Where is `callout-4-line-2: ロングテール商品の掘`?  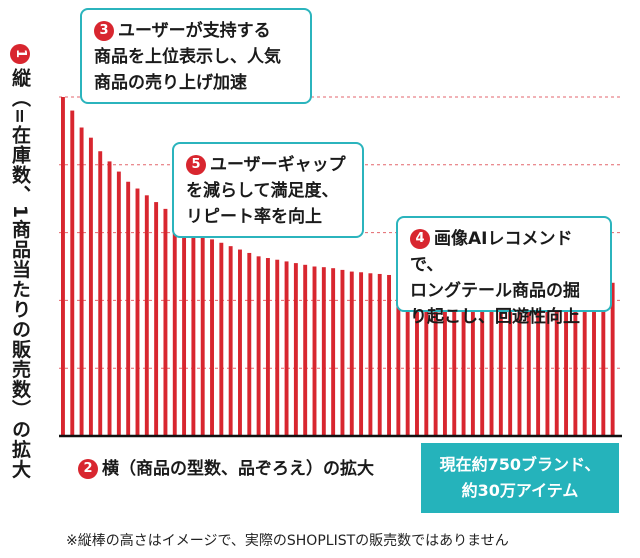 callout-4-line-2: ロングテール商品の掘 is located at coordinates (495, 291).